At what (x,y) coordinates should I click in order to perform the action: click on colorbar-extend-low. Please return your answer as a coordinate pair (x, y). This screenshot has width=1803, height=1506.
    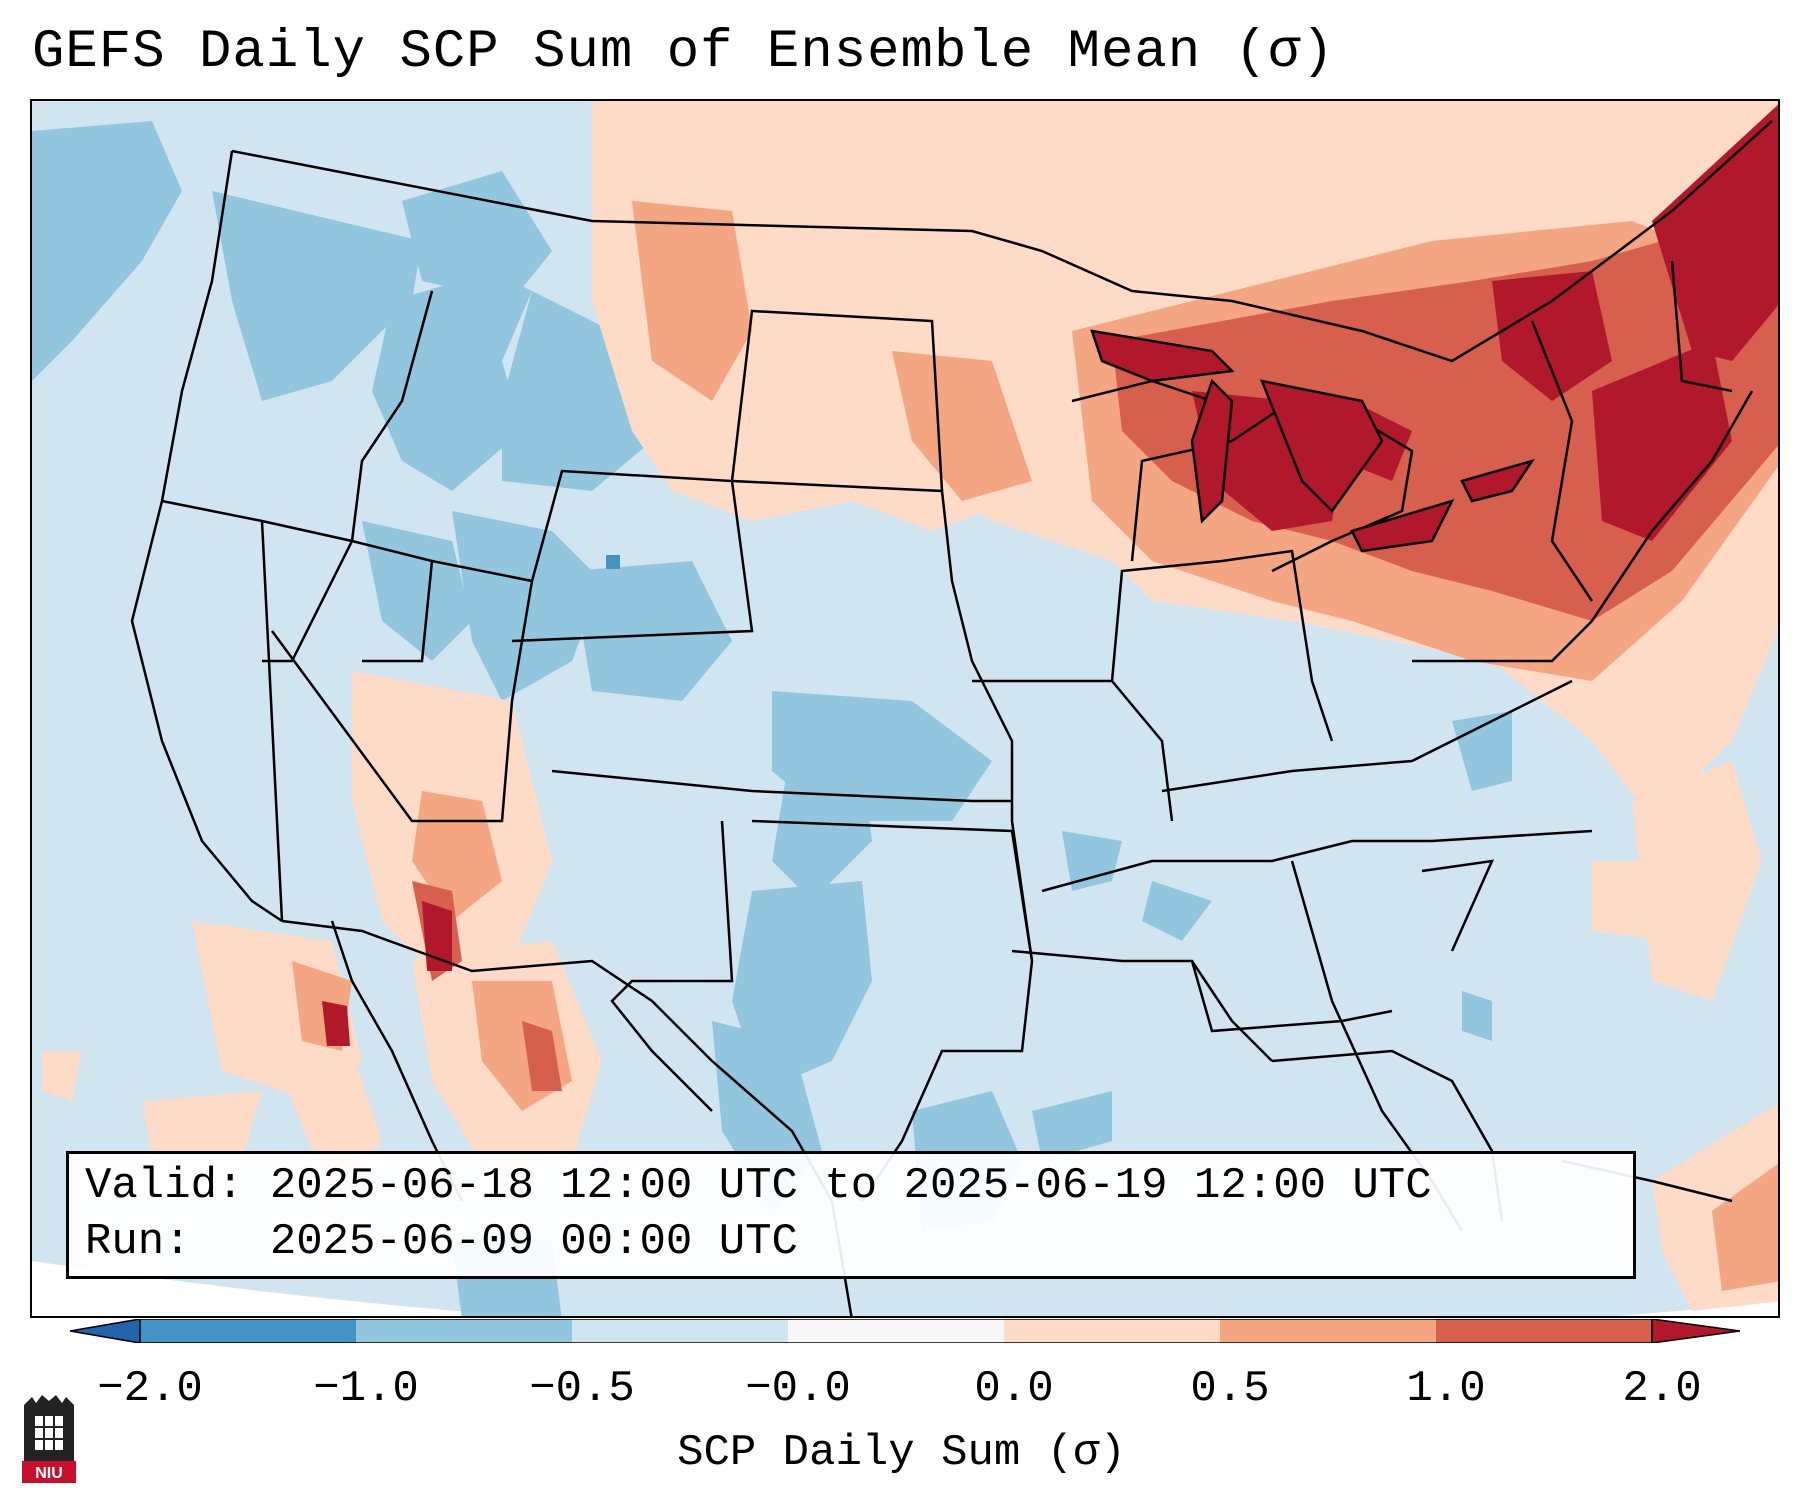
    Looking at the image, I should click on (105, 1331).